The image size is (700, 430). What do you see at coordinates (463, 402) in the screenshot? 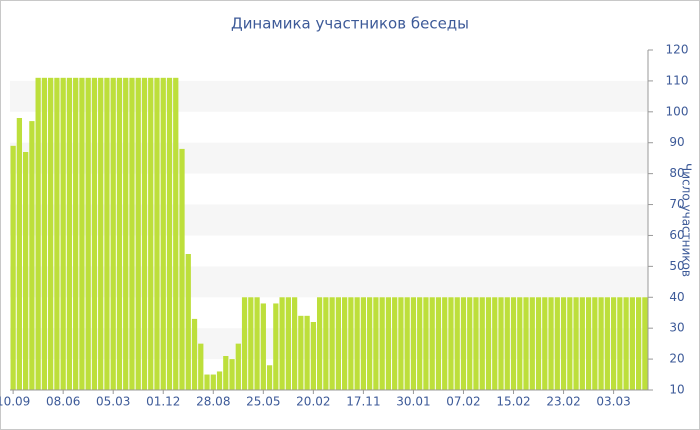
I see `x-tick-label: 07.02` at bounding box center [463, 402].